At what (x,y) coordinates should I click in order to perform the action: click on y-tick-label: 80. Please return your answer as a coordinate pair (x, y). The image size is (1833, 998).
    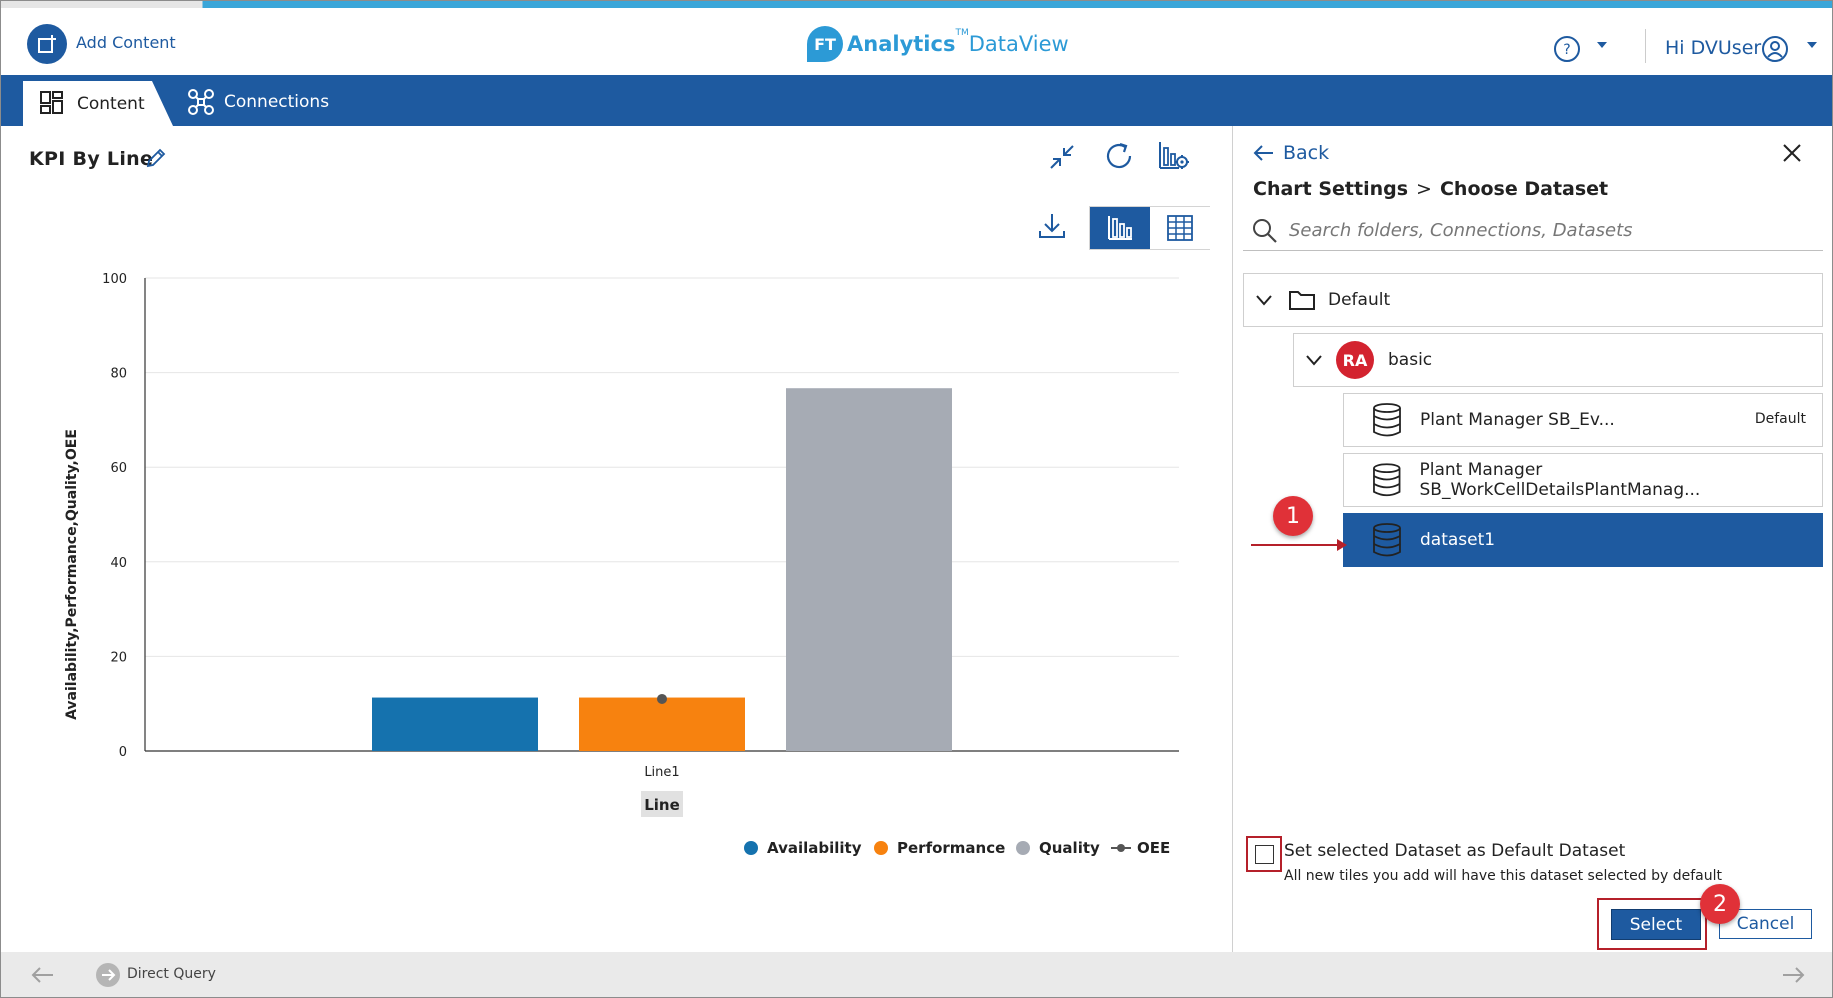
    Looking at the image, I should click on (118, 374).